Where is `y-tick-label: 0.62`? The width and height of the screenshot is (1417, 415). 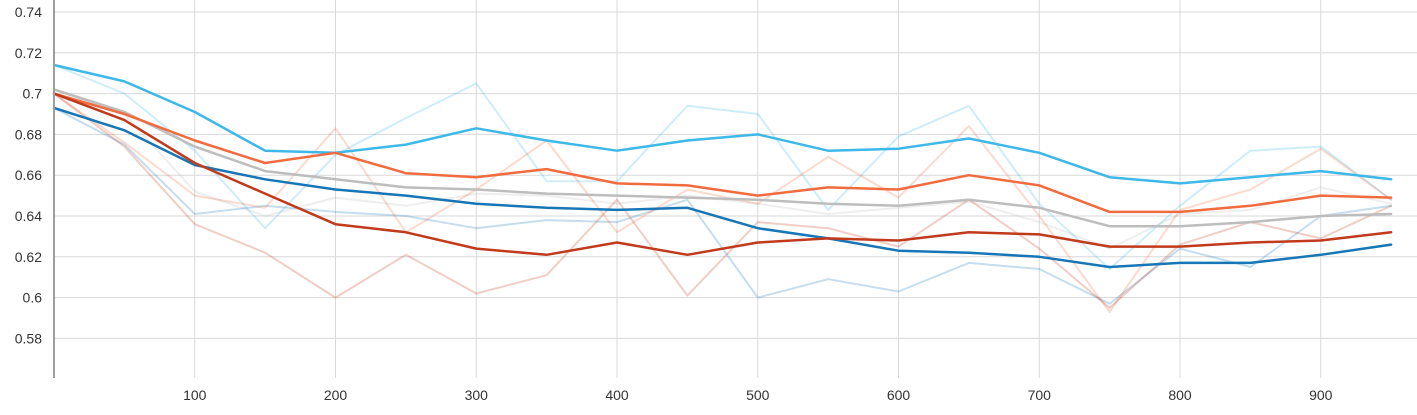
y-tick-label: 0.62 is located at coordinates (28, 257).